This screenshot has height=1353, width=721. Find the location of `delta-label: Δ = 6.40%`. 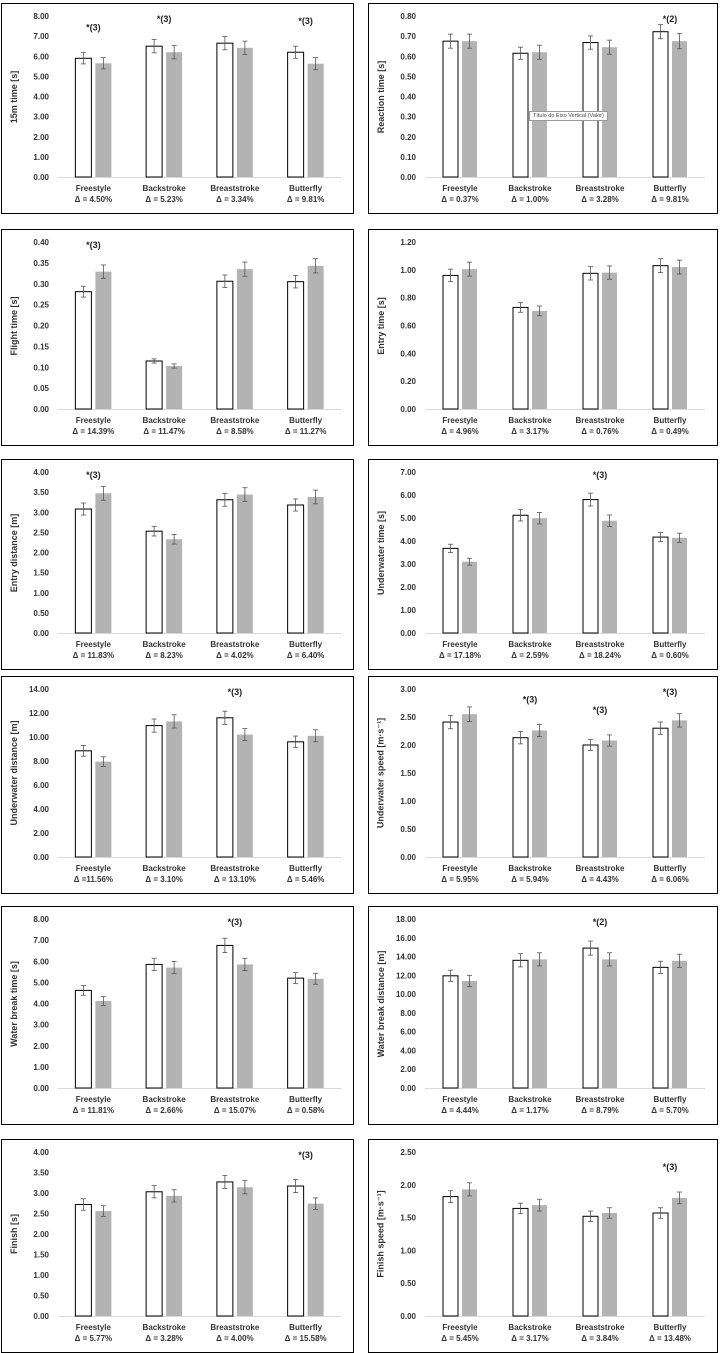

delta-label: Δ = 6.40% is located at coordinates (306, 655).